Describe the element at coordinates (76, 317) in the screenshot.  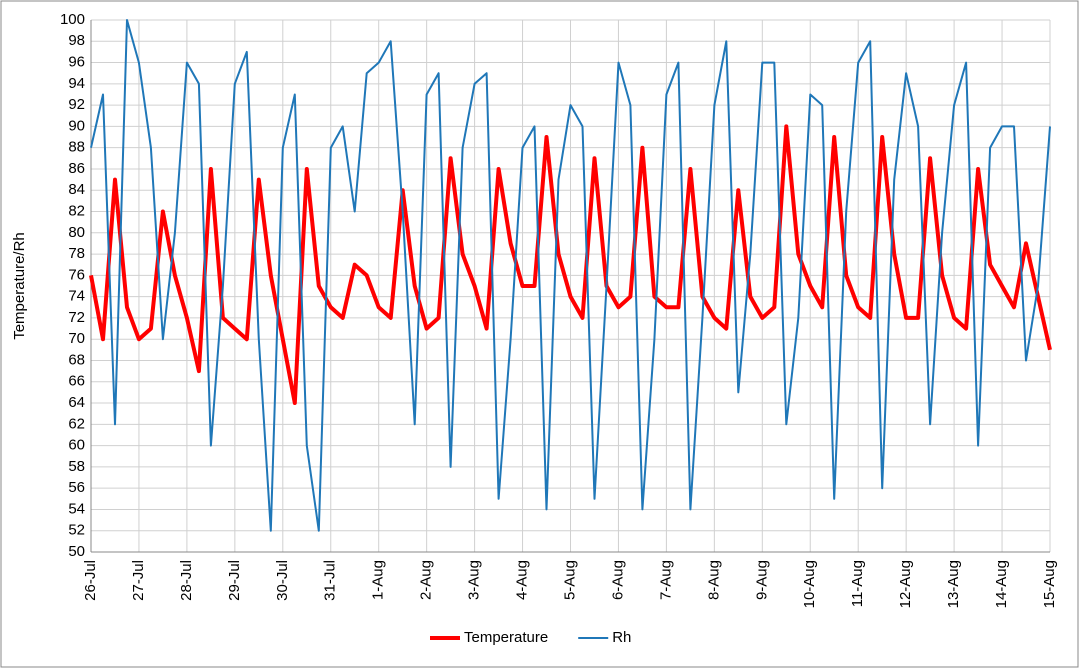
I see `y-tick-label: 72` at that location.